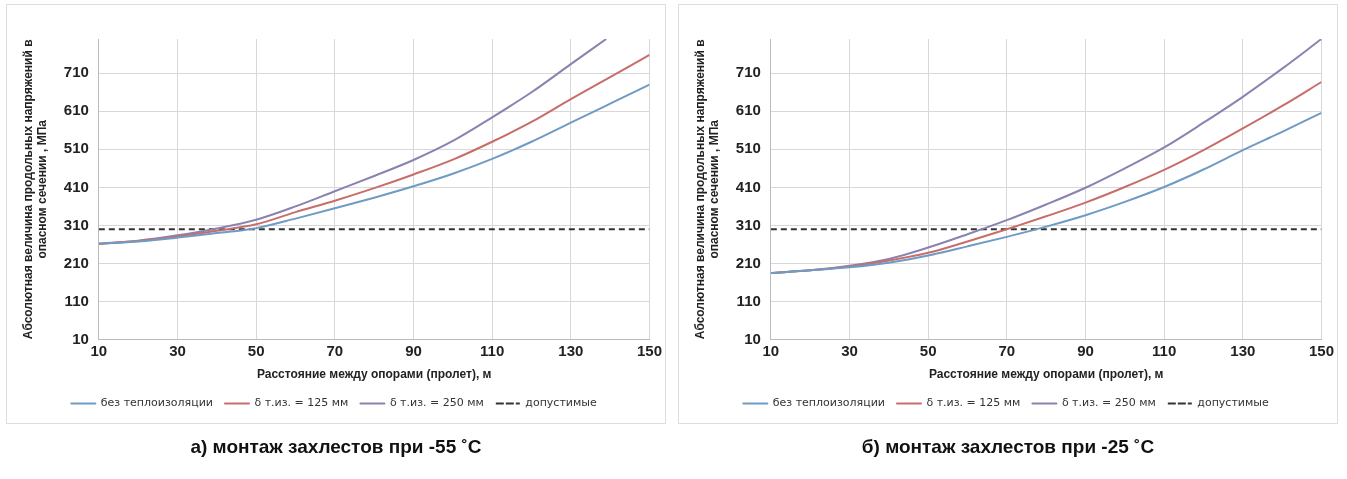  Describe the element at coordinates (336, 447) in the screenshot. I see `text: а) монтаж захлестов при -55 ˚C` at that location.